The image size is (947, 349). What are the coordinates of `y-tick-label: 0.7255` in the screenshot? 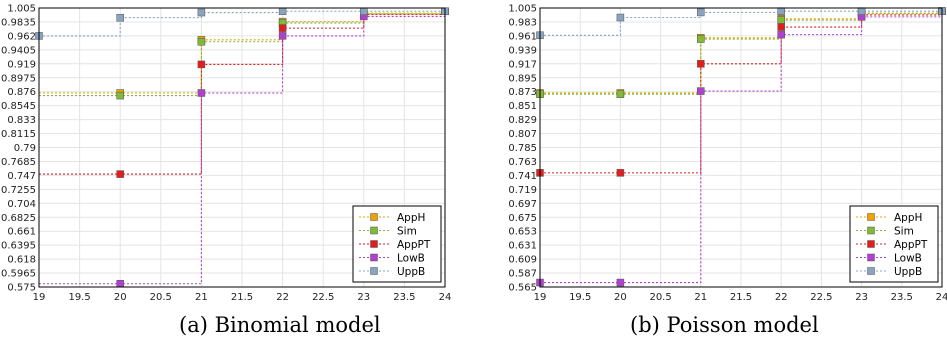 It's located at (18, 190).